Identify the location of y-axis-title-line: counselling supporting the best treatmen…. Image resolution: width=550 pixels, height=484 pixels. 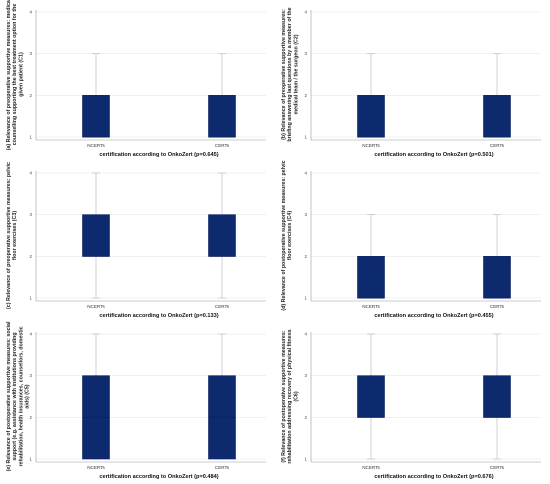
(15, 75).